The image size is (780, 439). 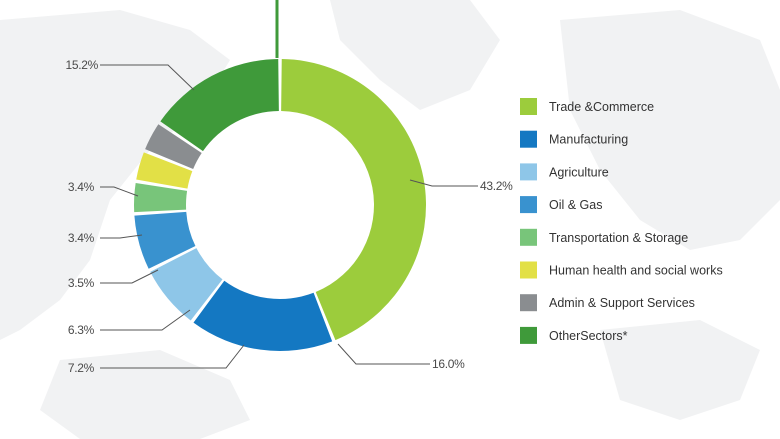 What do you see at coordinates (588, 140) in the screenshot?
I see `legend-label: Manufacturing` at bounding box center [588, 140].